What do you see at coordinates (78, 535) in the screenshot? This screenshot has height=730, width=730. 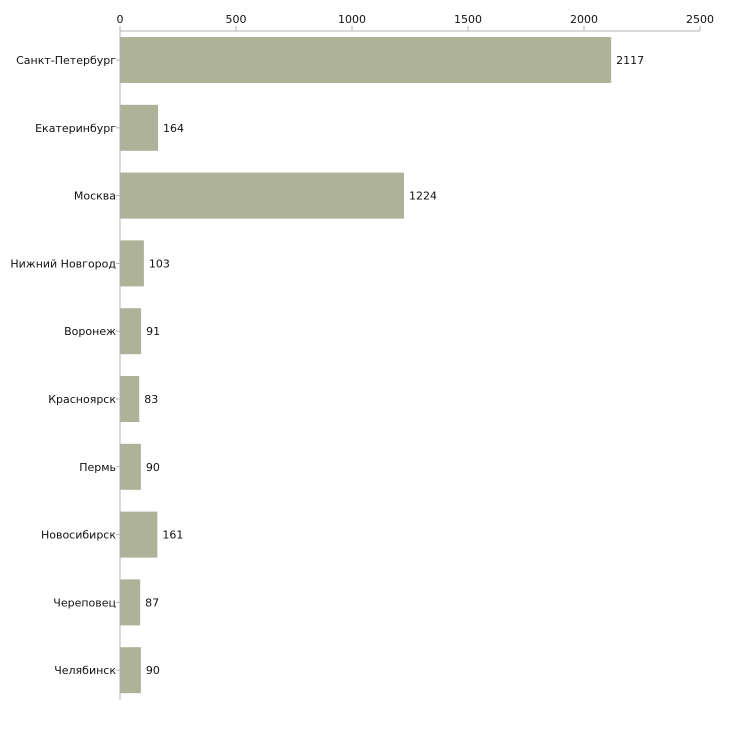 I see `category-label: Новосибирск` at bounding box center [78, 535].